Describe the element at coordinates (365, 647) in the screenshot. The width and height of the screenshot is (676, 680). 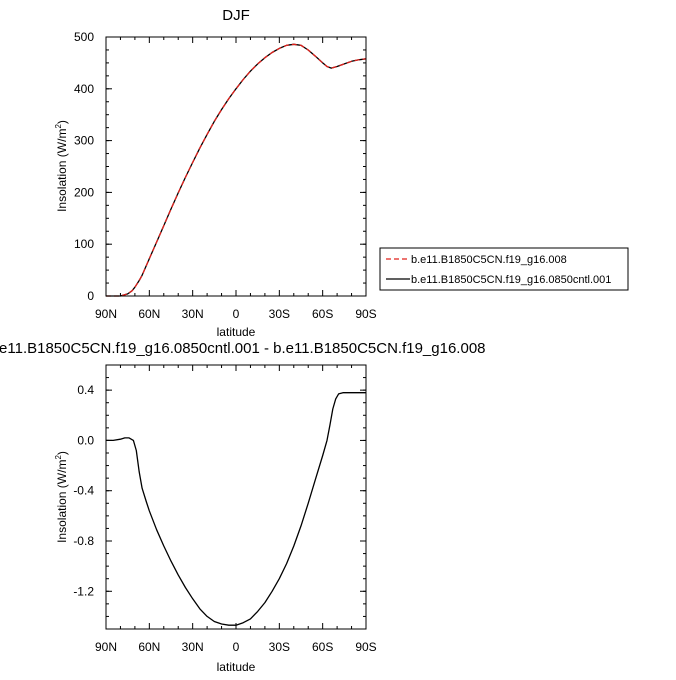
I see `bottom-x-tick-label: 90S` at that location.